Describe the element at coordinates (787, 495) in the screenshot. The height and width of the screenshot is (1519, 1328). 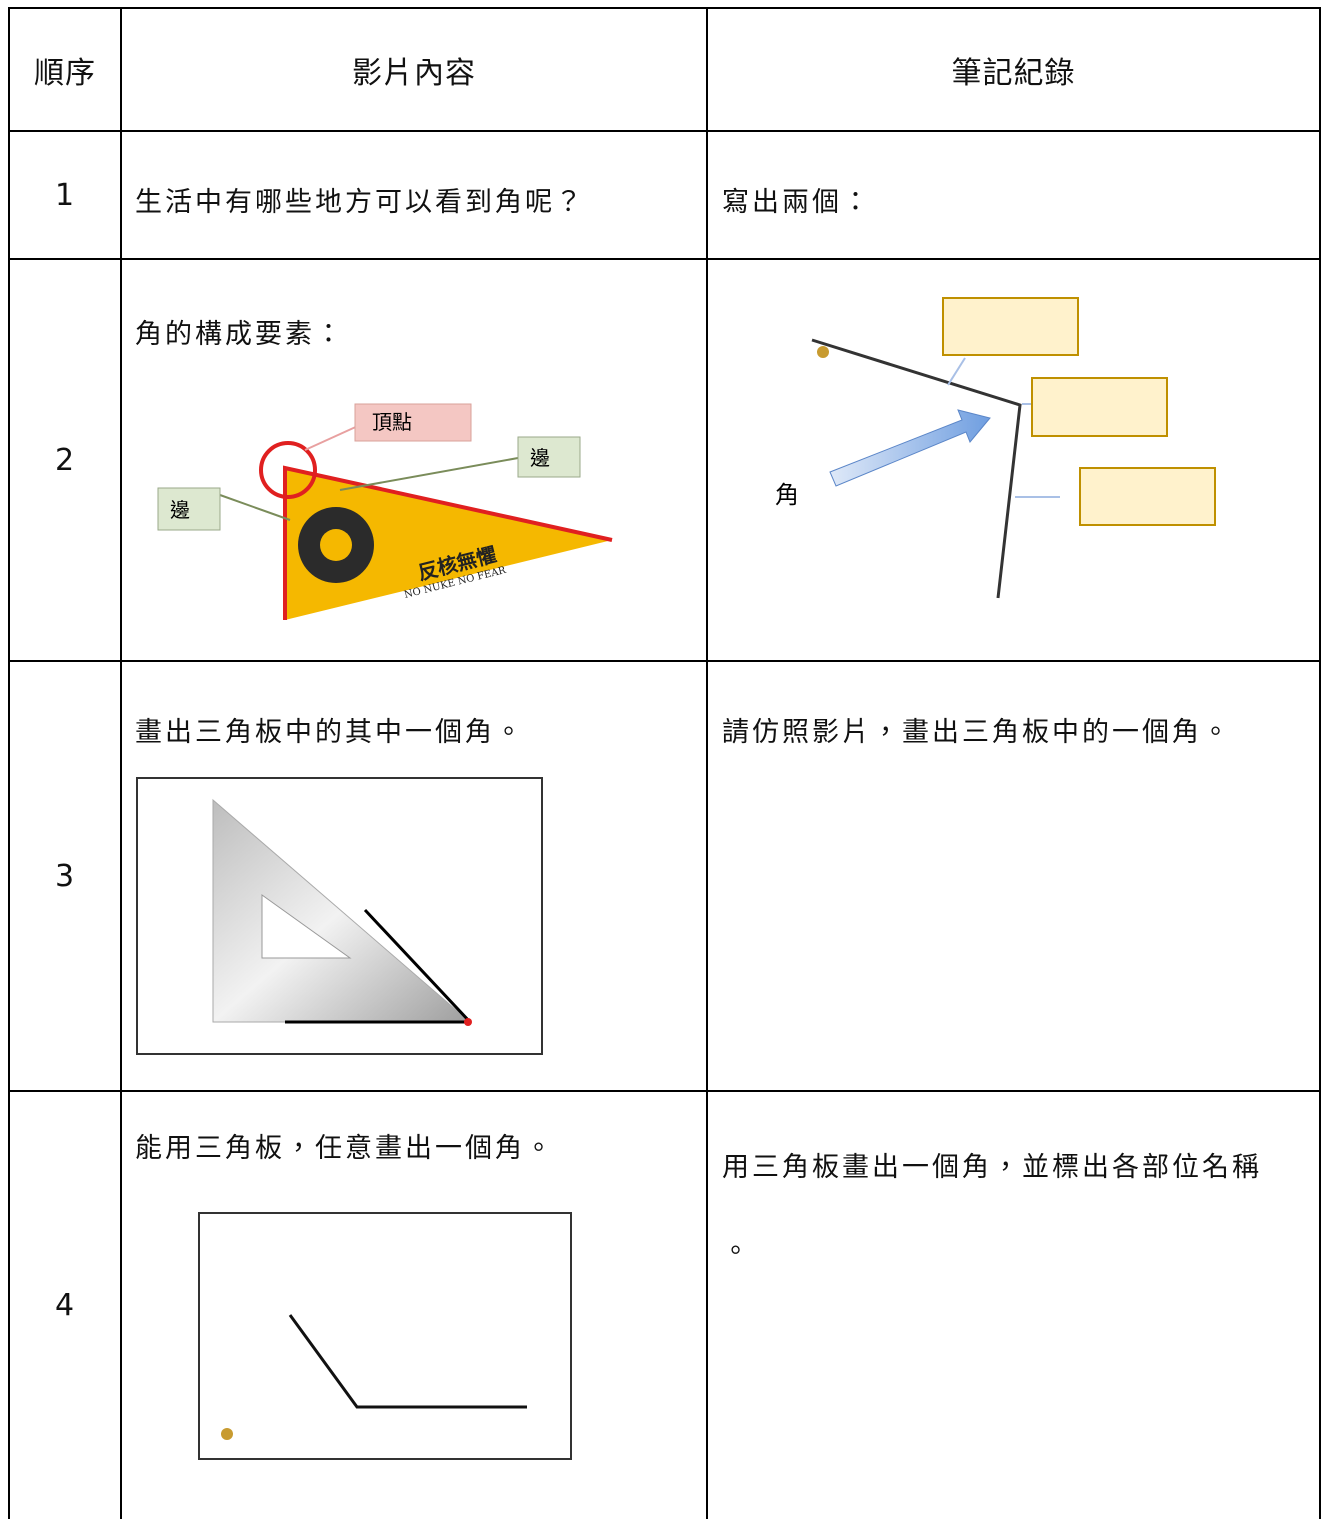
I see `label: 角` at that location.